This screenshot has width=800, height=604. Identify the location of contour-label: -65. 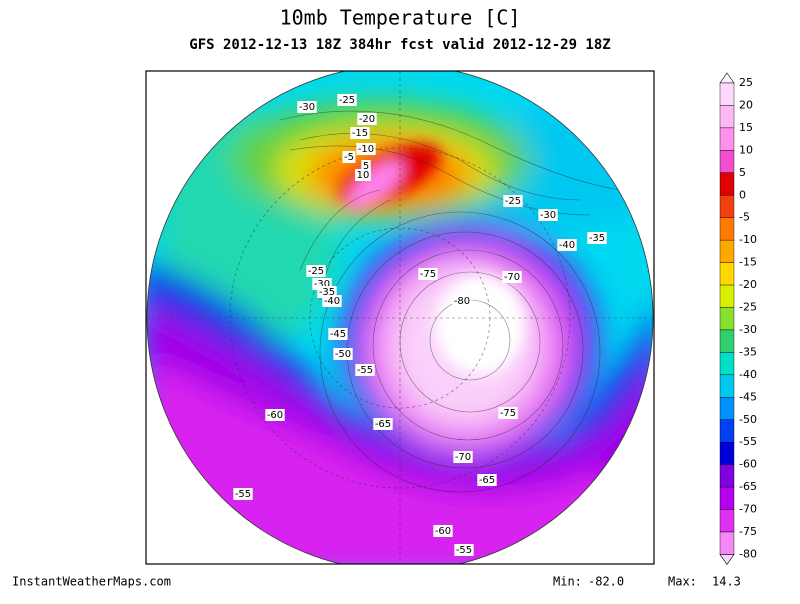
(487, 480).